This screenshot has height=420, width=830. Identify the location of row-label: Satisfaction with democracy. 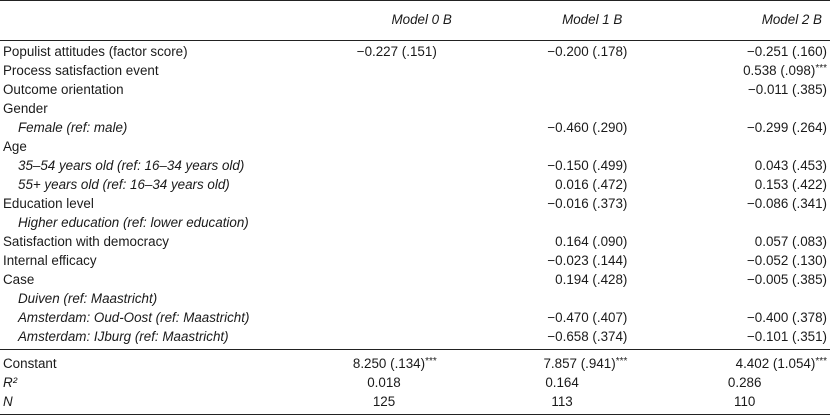
(86, 241).